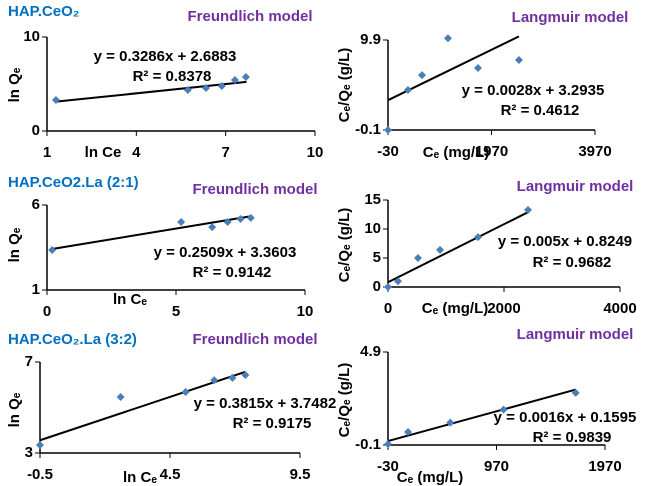  Describe the element at coordinates (572, 262) in the screenshot. I see `r-squared: R² = 0.9682` at that location.